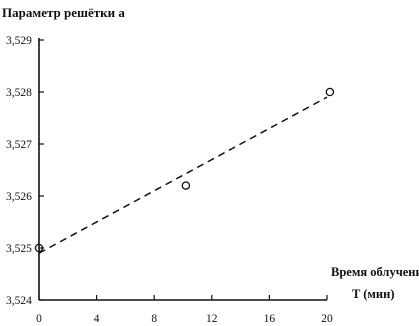 This screenshot has width=419, height=326. Describe the element at coordinates (97, 319) in the screenshot. I see `x-tick-label: 4` at that location.